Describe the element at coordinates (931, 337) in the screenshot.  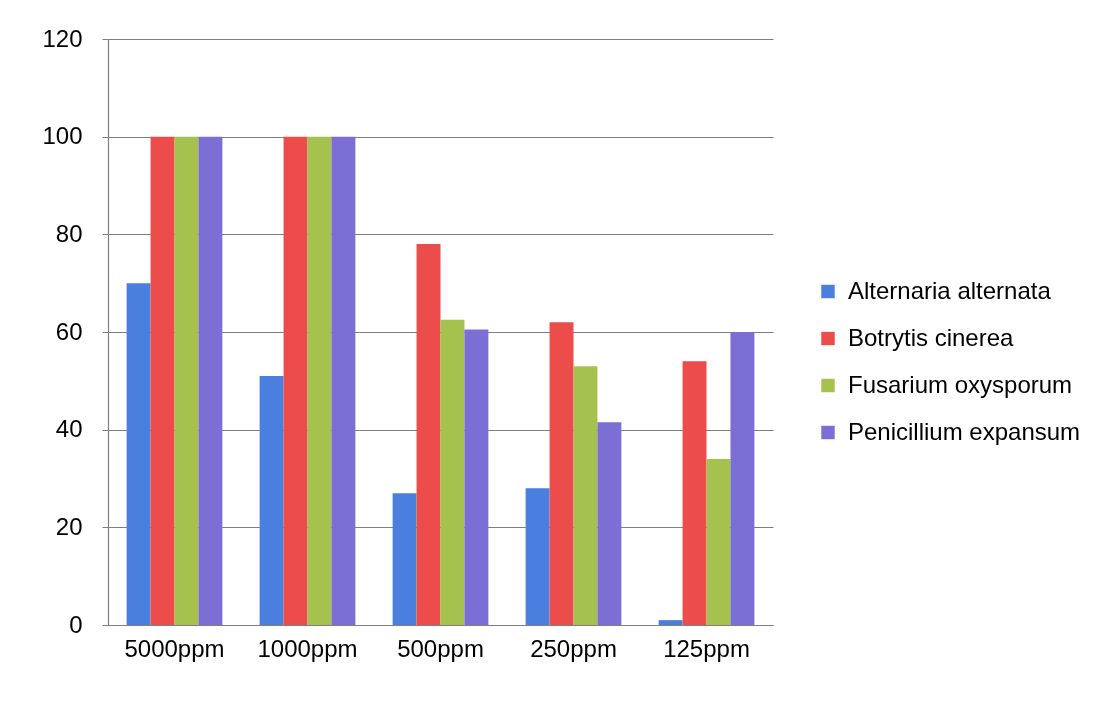
I see `legend-label: Botrytis cinerea` at that location.